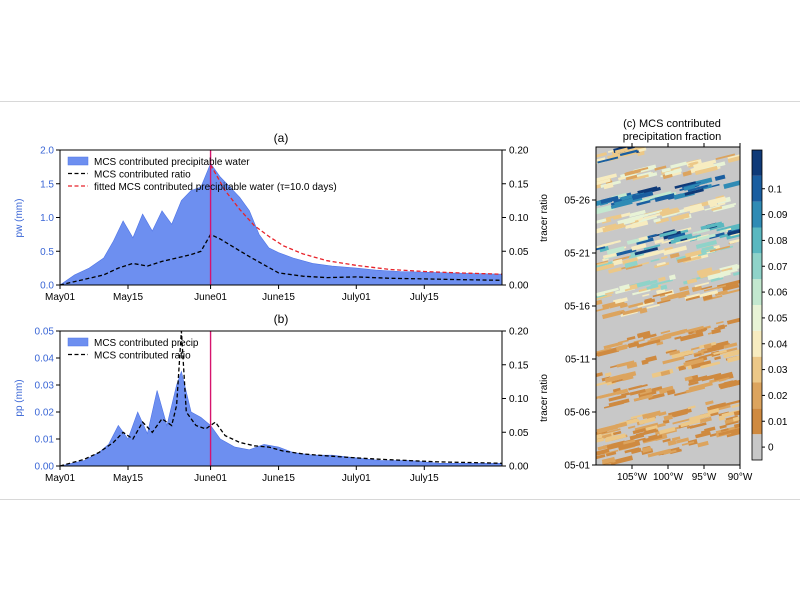 Image resolution: width=800 pixels, height=605 pixels. What do you see at coordinates (142, 356) in the screenshot?
I see `panel-b-legend-entry: MCS contributed ratio` at bounding box center [142, 356].